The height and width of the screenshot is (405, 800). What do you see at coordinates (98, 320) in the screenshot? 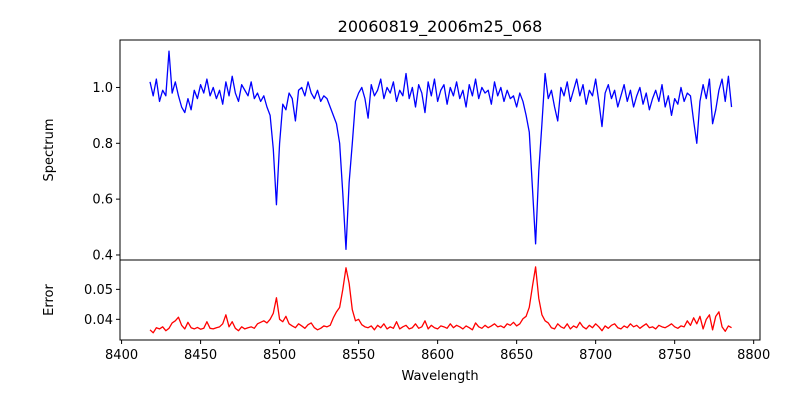
I see `error-y-tick-label: 0.04` at bounding box center [98, 320].